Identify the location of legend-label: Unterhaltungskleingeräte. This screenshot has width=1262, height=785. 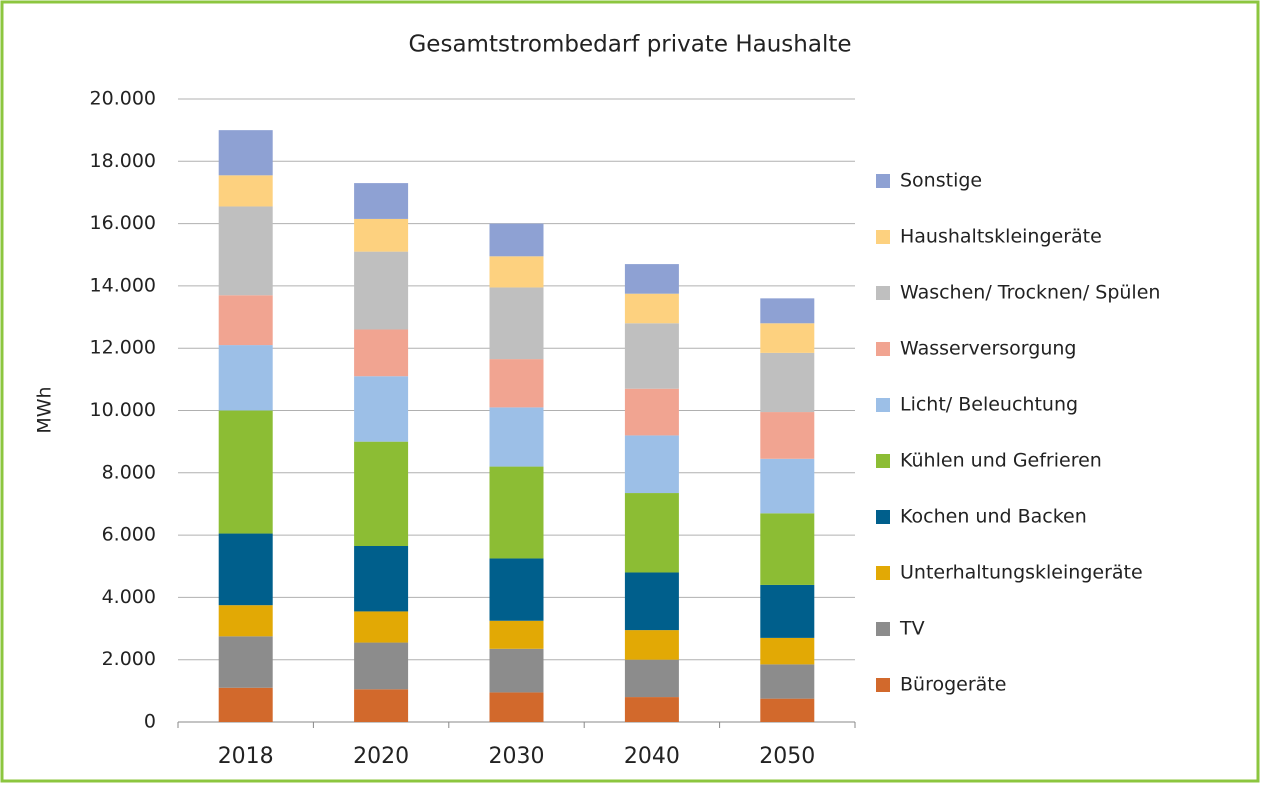
(1021, 573).